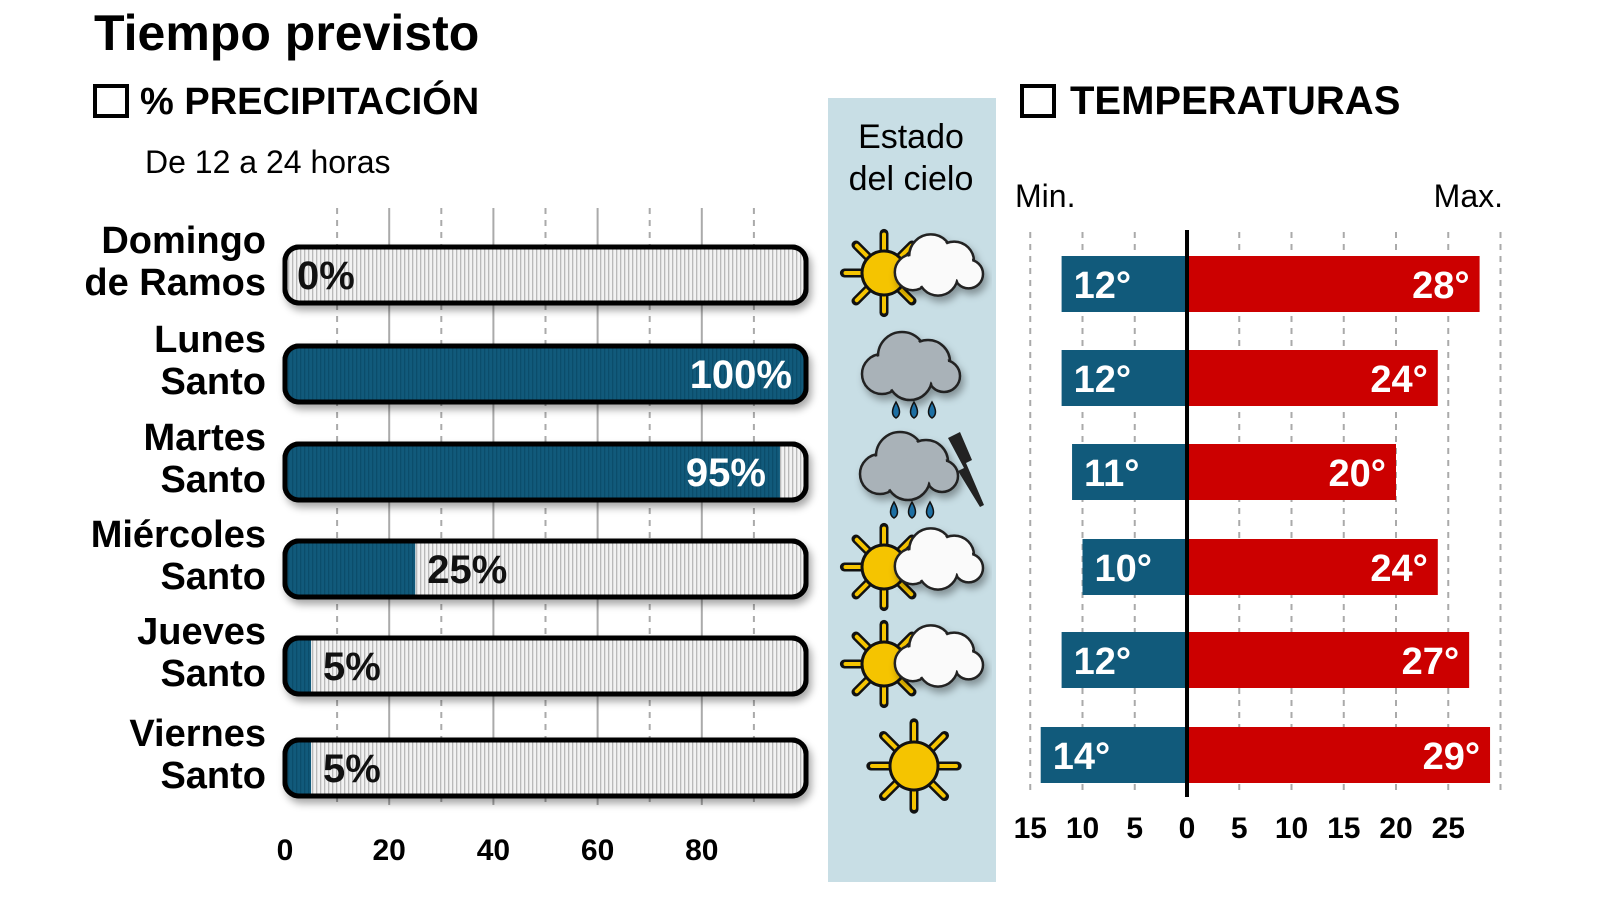 Image resolution: width=1600 pixels, height=900 pixels. I want to click on temp-max-label: 27°, so click(1430, 662).